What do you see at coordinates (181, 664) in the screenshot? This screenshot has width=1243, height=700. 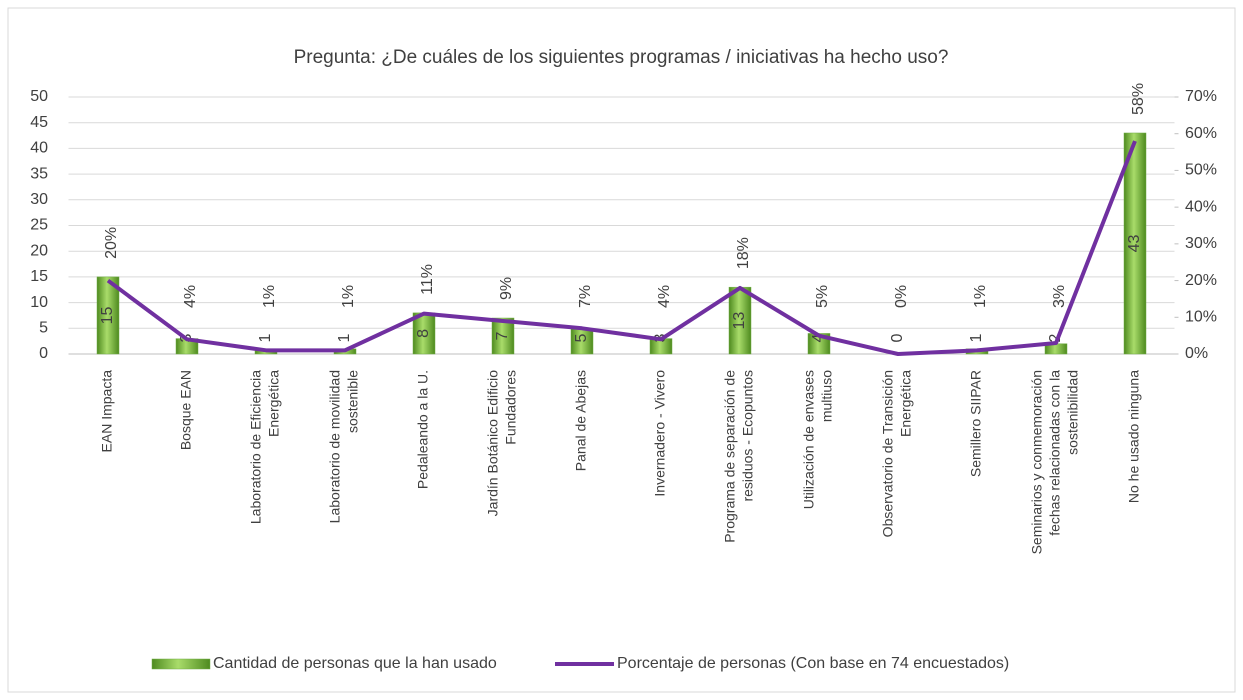 I see `legend-swatch` at bounding box center [181, 664].